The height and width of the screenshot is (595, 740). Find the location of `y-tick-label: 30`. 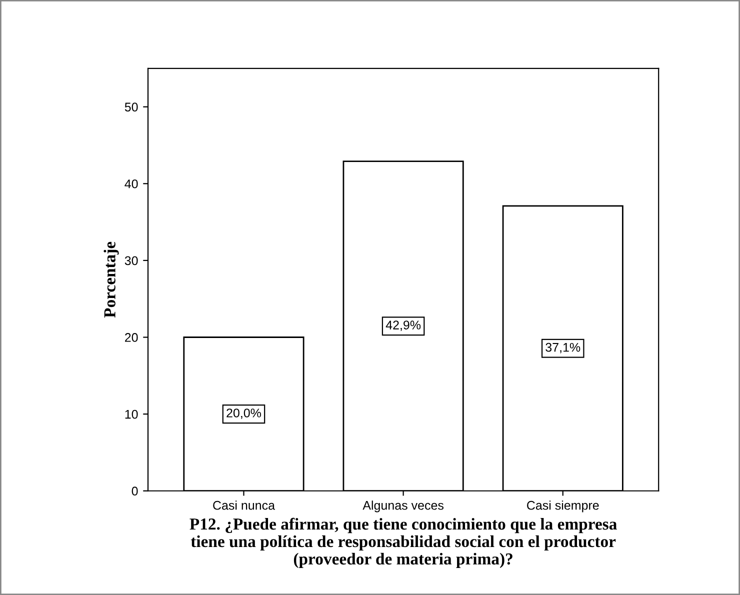

y-tick-label: 30 is located at coordinates (131, 261).